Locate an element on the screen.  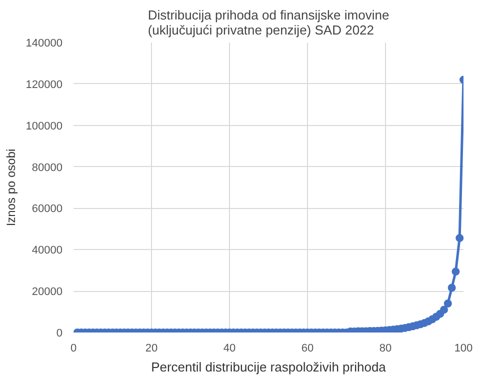
y-tick-label: 100000 is located at coordinates (44, 126).